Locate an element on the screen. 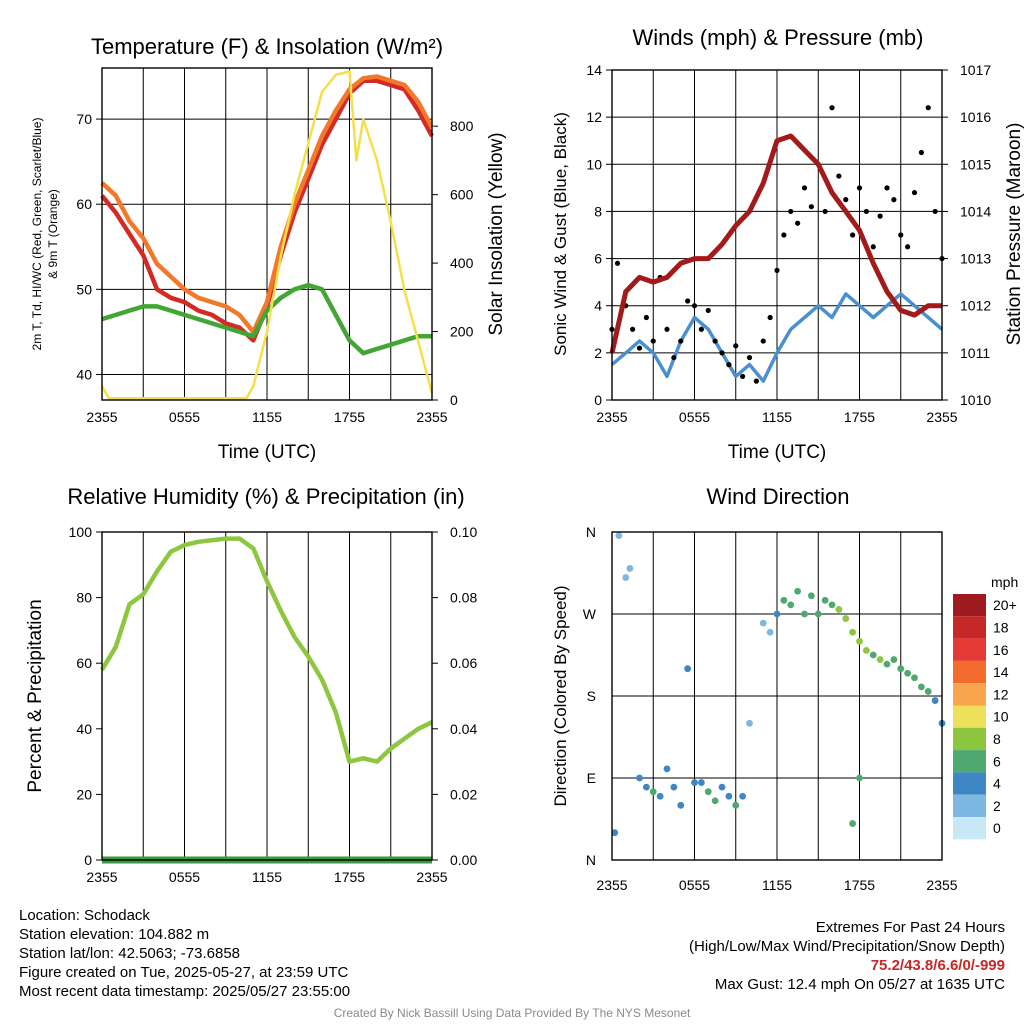 The width and height of the screenshot is (1024, 1024). colorbar-label: 6 is located at coordinates (997, 761).